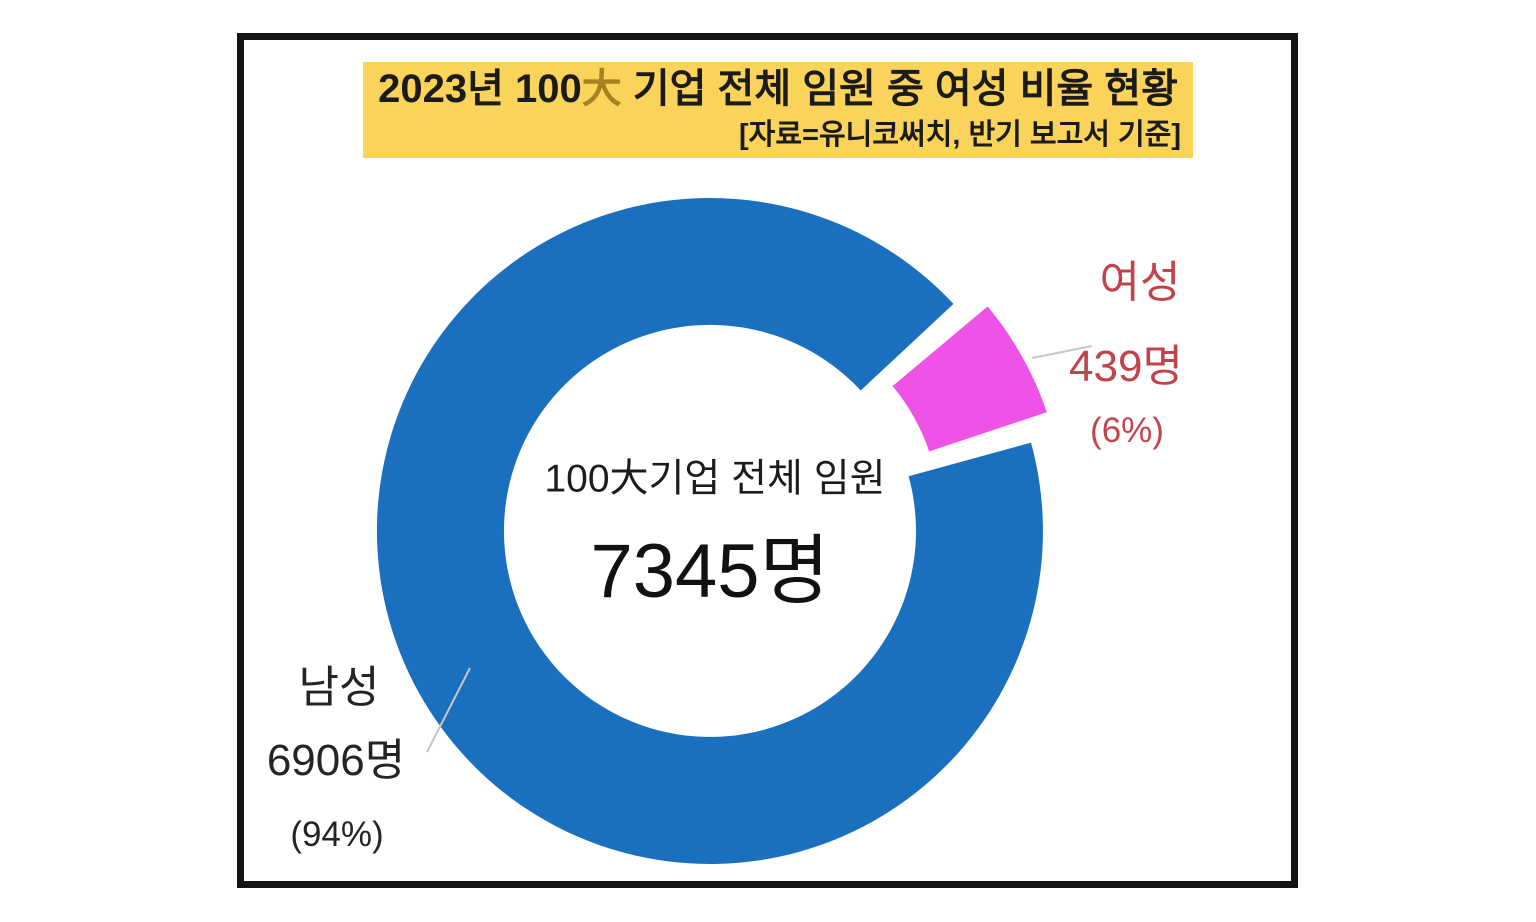 The image size is (1536, 922). I want to click on chart-title-suffix: 기업 전체 임원 중 여성 비율 현황, so click(899, 89).